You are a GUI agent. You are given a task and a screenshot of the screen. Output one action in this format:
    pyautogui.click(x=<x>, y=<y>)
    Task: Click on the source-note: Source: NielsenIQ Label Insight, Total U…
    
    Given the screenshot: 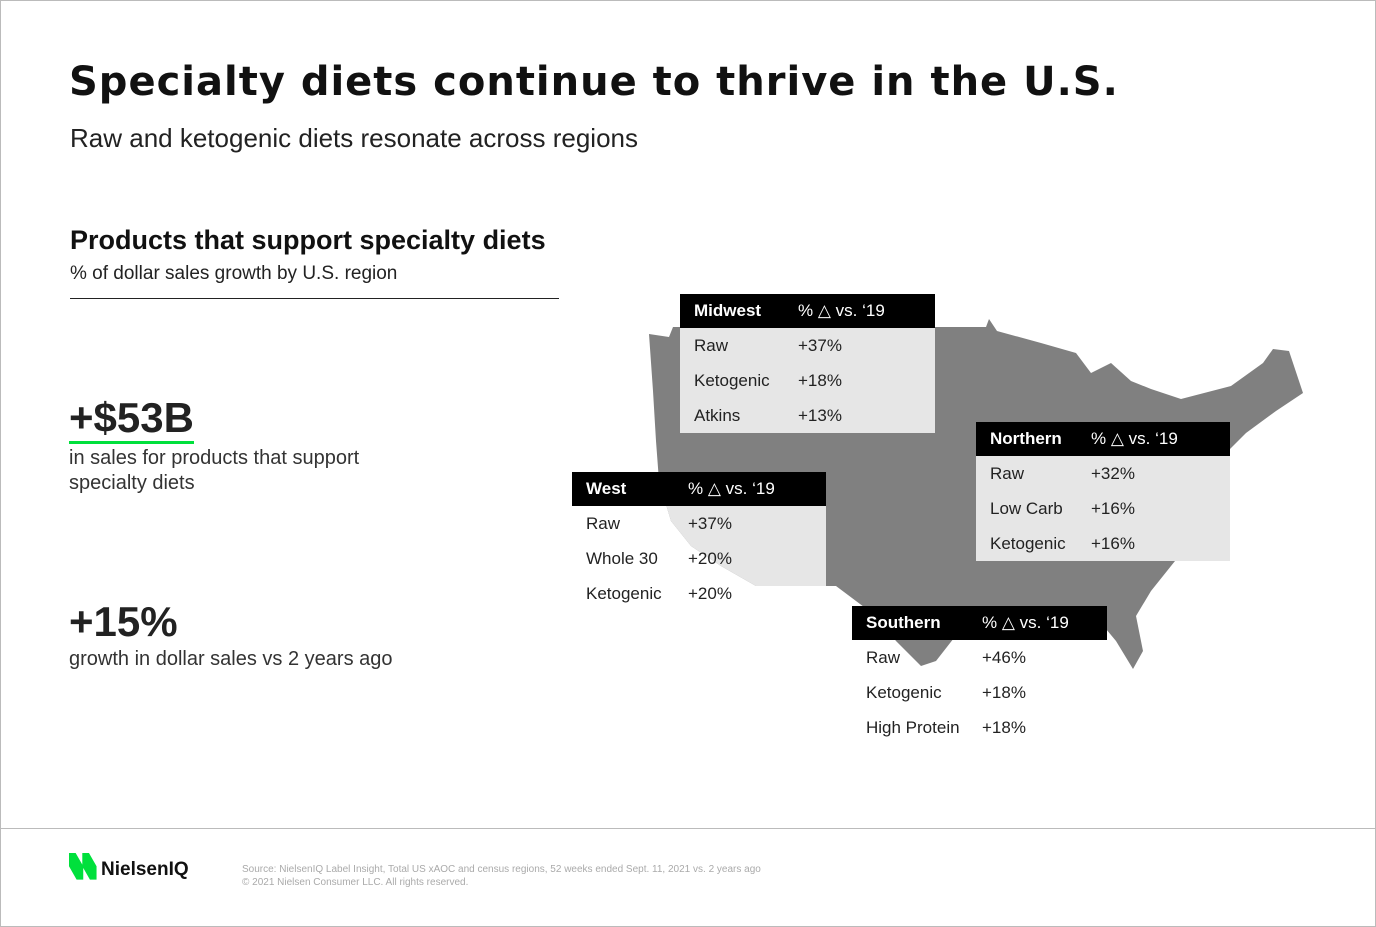 What is the action you would take?
    pyautogui.click(x=501, y=876)
    